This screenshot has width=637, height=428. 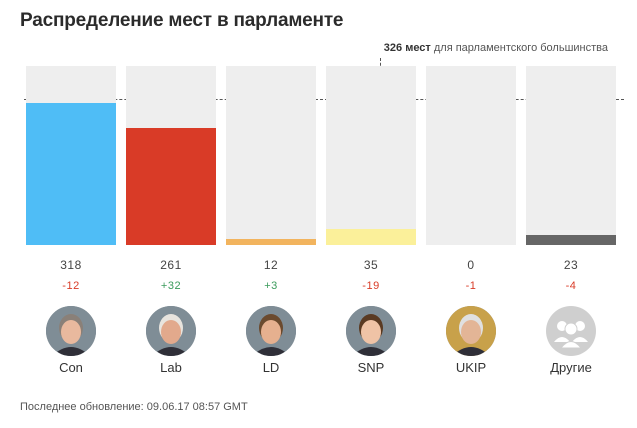 What do you see at coordinates (71, 173) in the screenshot?
I see `bar-con` at bounding box center [71, 173].